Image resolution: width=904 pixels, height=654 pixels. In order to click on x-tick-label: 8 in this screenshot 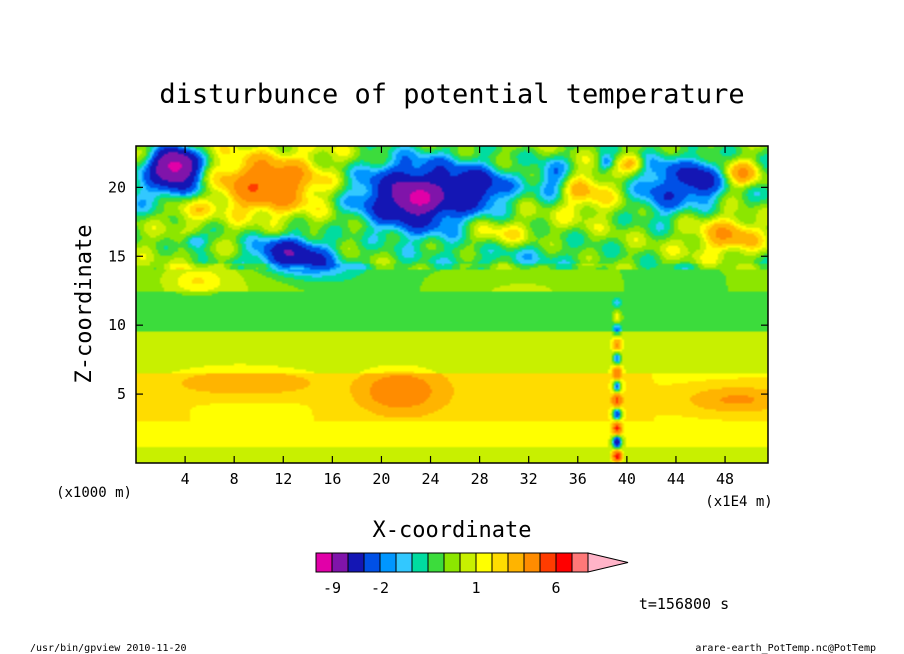, I will do `click(234, 479)`.